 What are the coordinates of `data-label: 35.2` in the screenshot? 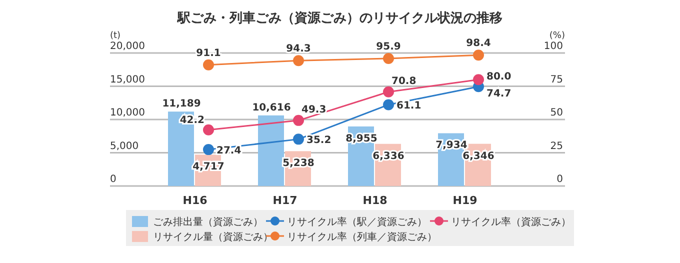 It's located at (319, 140).